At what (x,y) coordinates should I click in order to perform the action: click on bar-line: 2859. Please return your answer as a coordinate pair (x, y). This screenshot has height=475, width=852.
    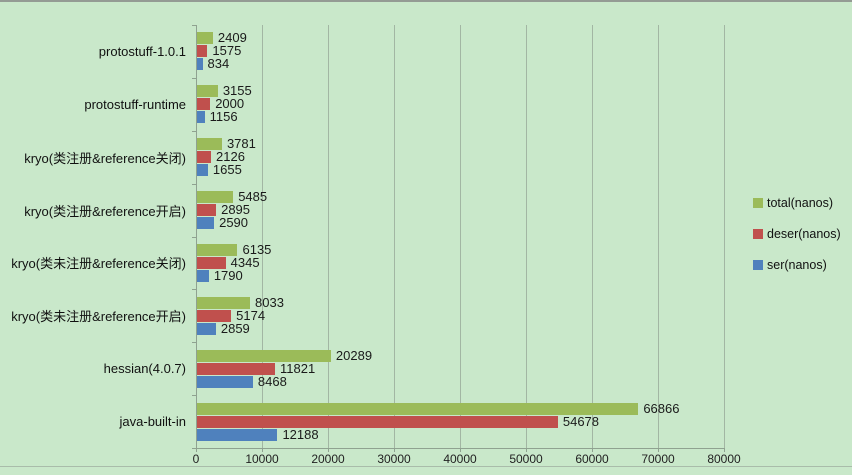
    Looking at the image, I should click on (461, 328).